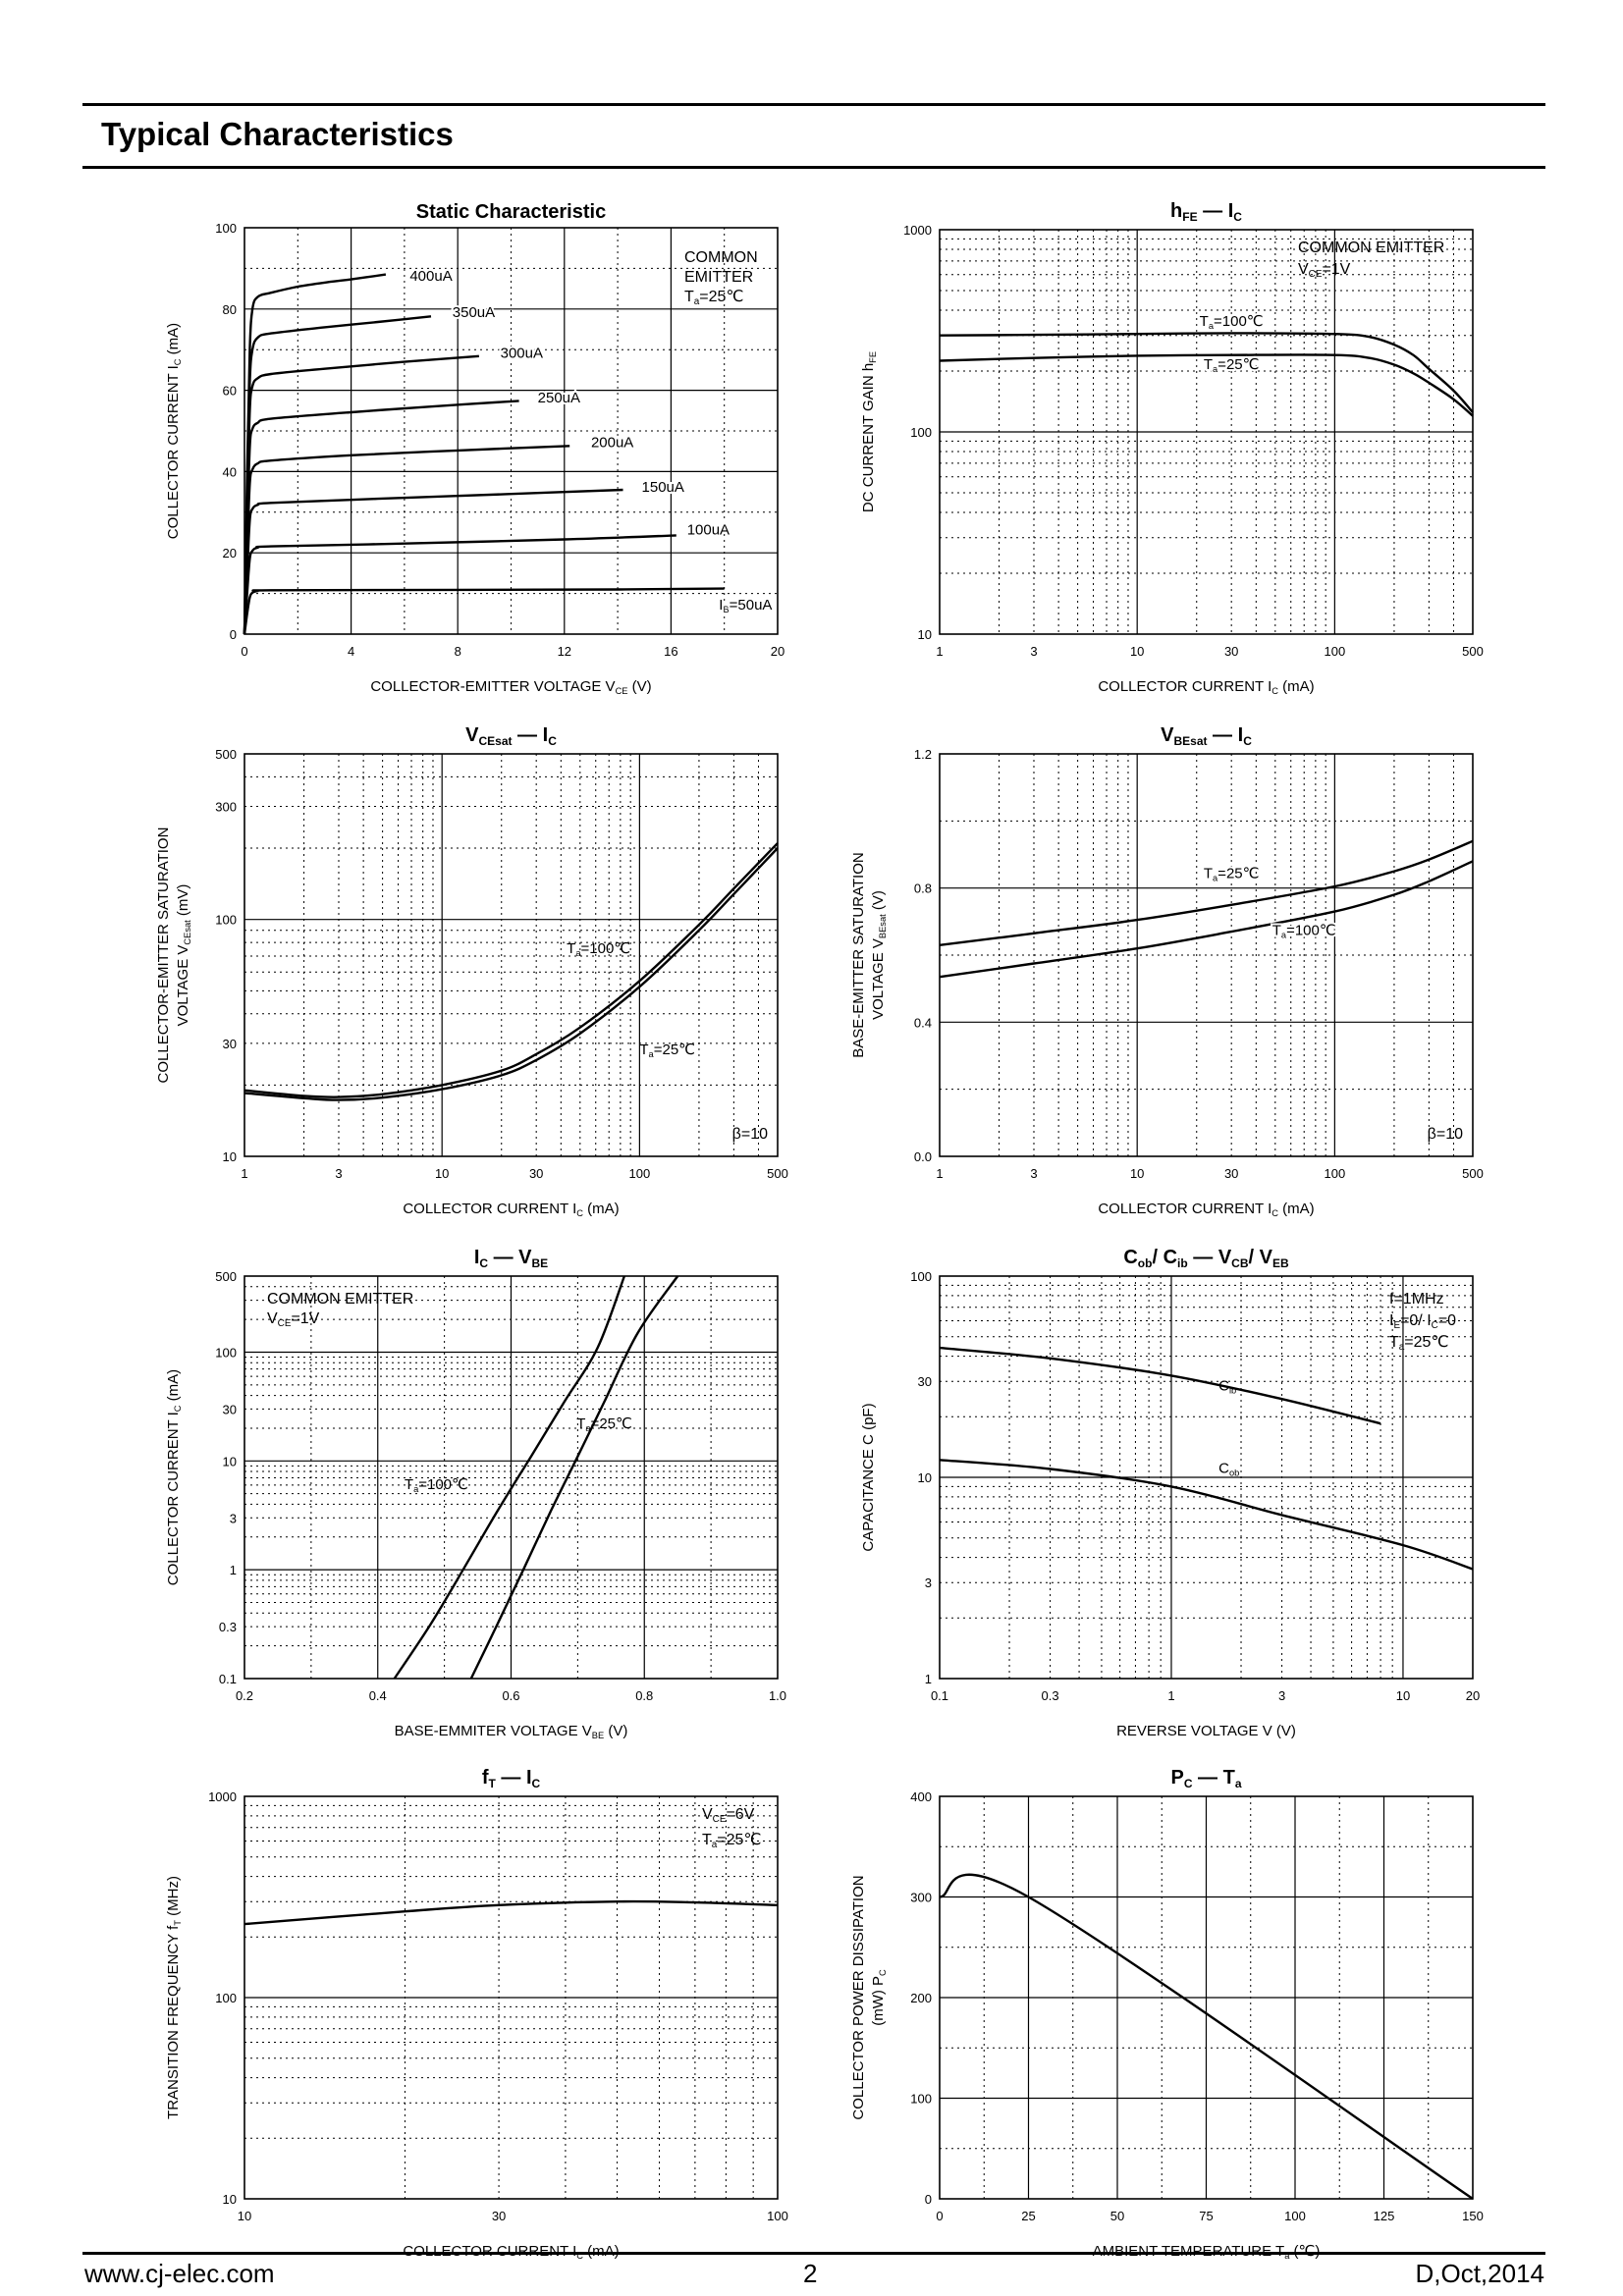 The image size is (1623, 2296). I want to click on x-axis-label: AMBIENT TEMPERATURE Ta (℃), so click(1207, 2252).